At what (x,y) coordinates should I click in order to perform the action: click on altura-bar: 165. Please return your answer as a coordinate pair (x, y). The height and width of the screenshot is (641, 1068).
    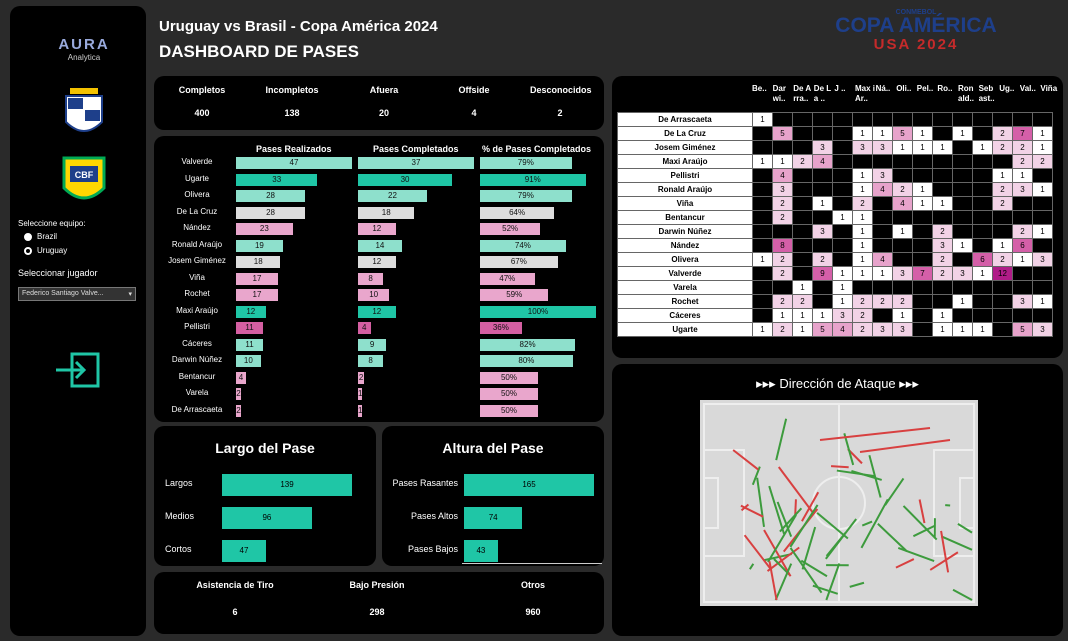
    Looking at the image, I should click on (529, 485).